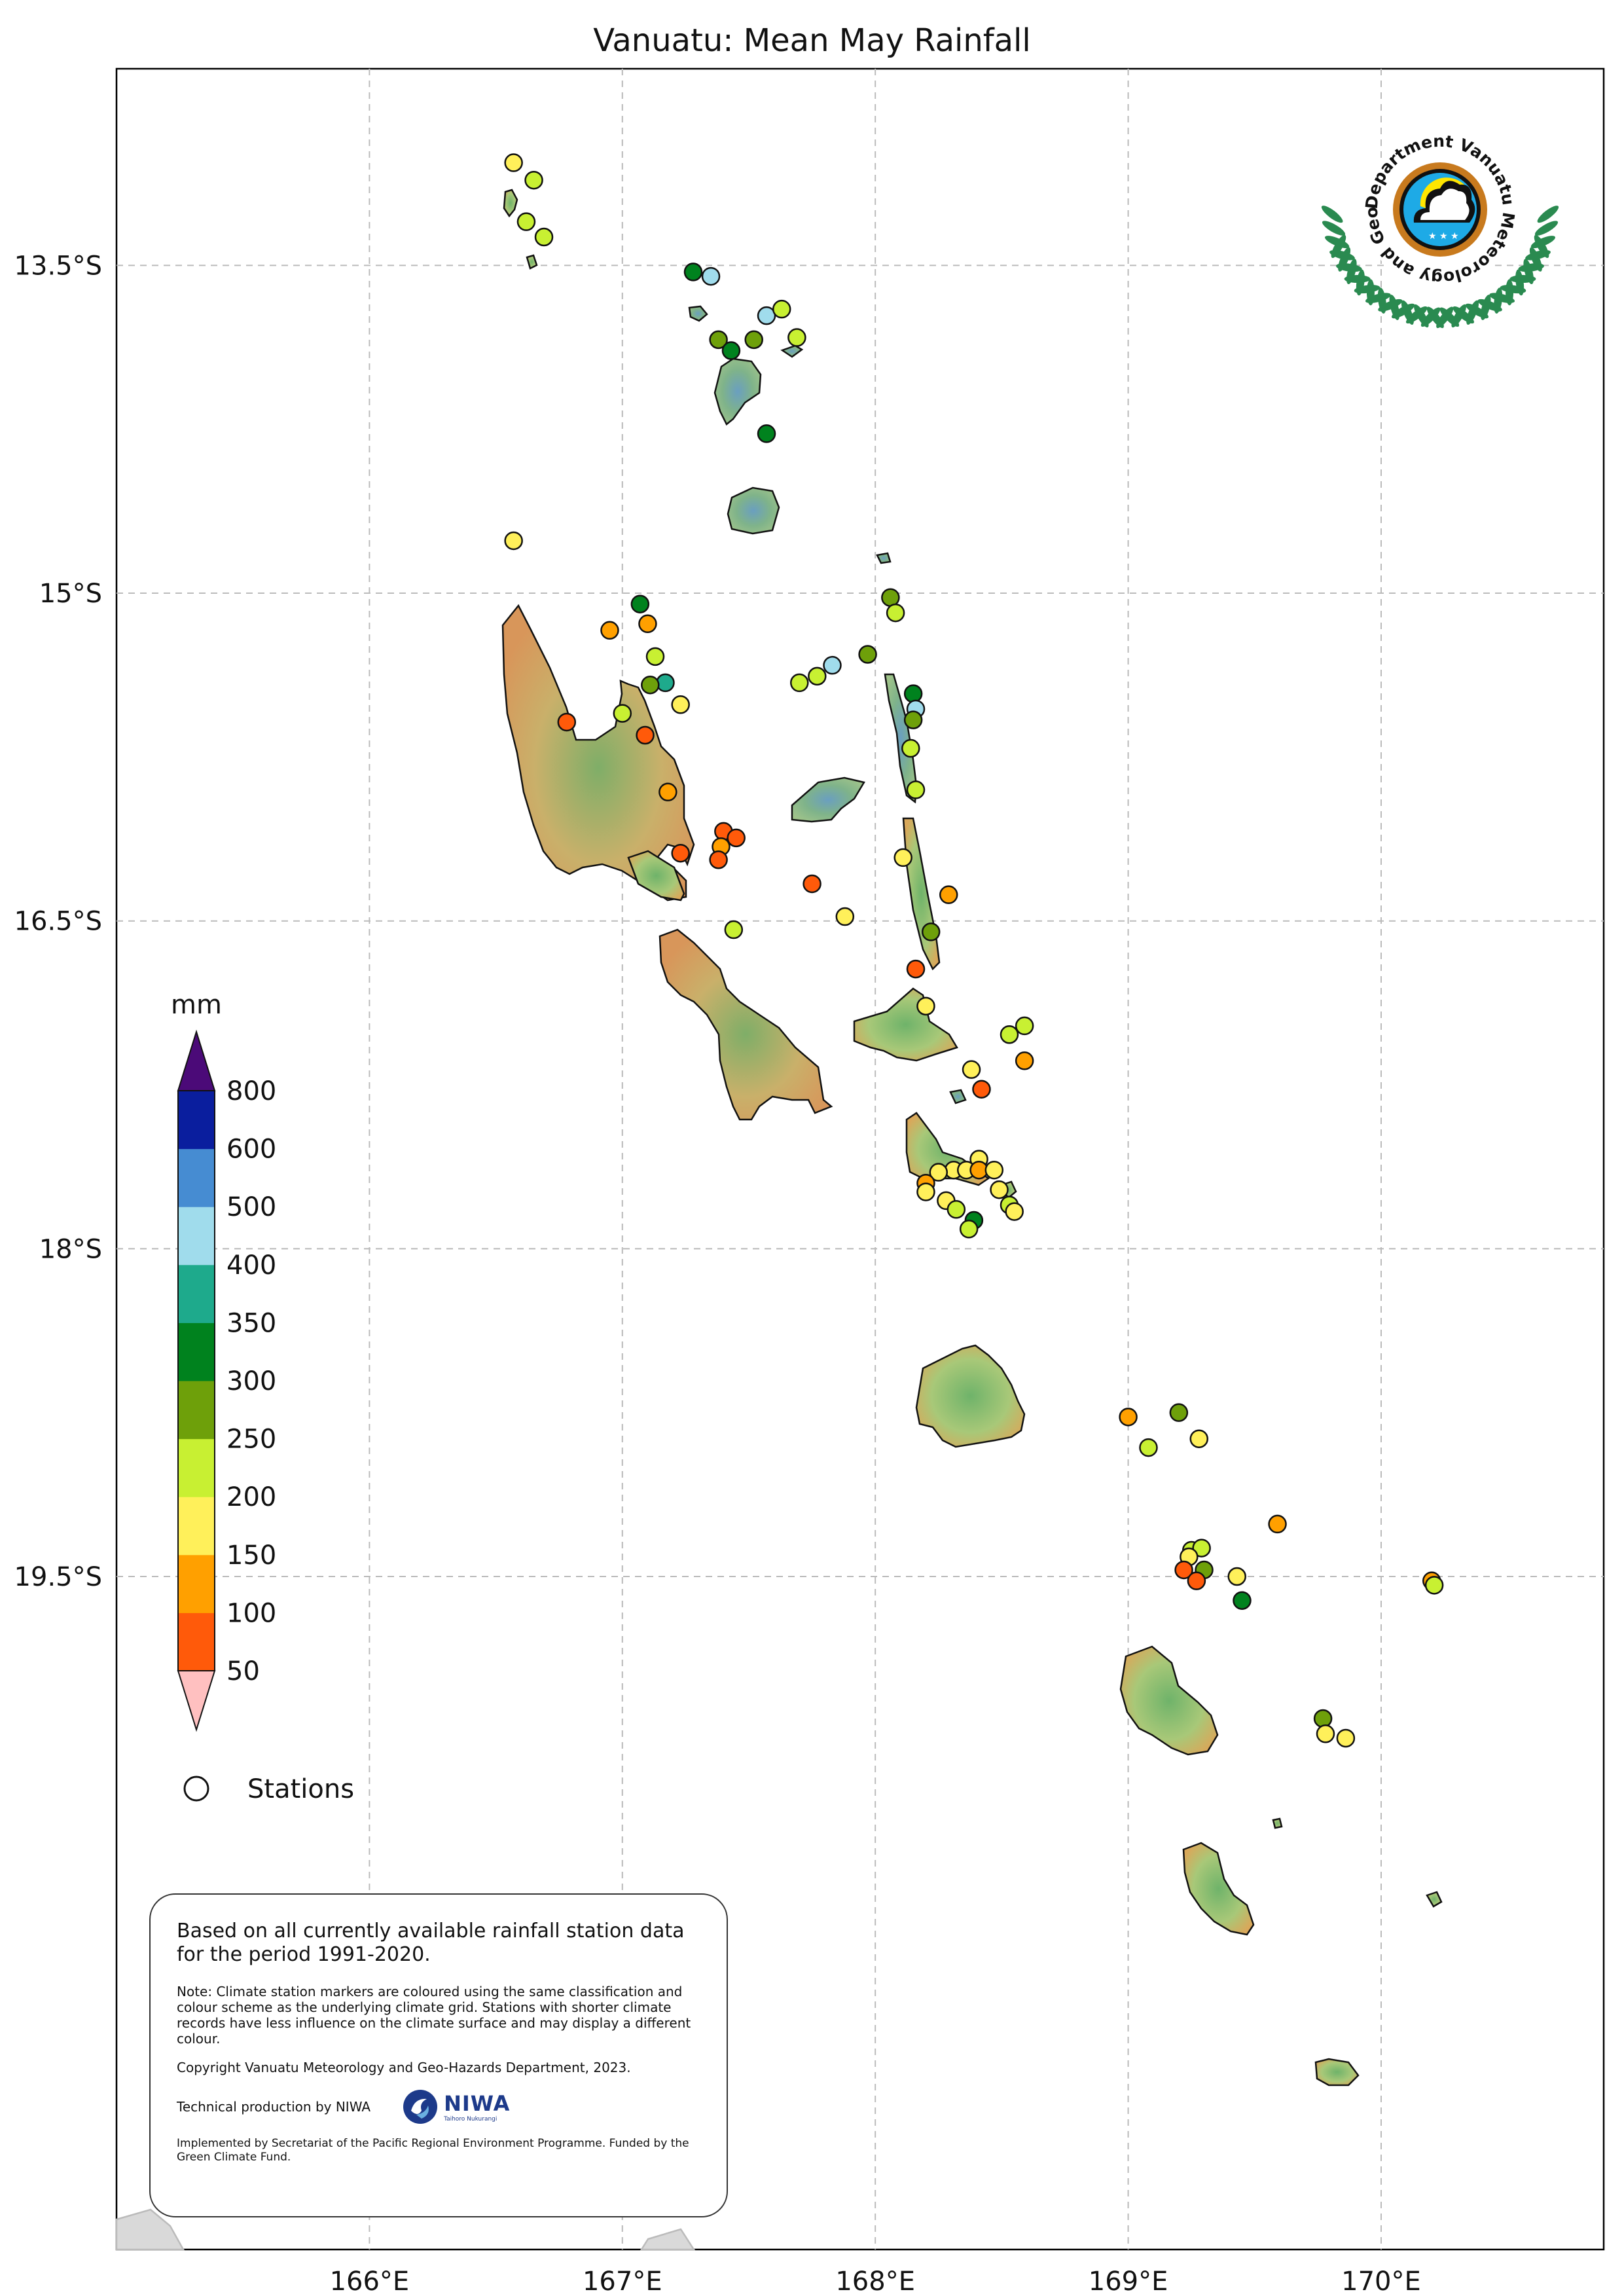 The height and width of the screenshot is (2296, 1624). Describe the element at coordinates (884, 558) in the screenshot. I see `banks-merelava` at that location.